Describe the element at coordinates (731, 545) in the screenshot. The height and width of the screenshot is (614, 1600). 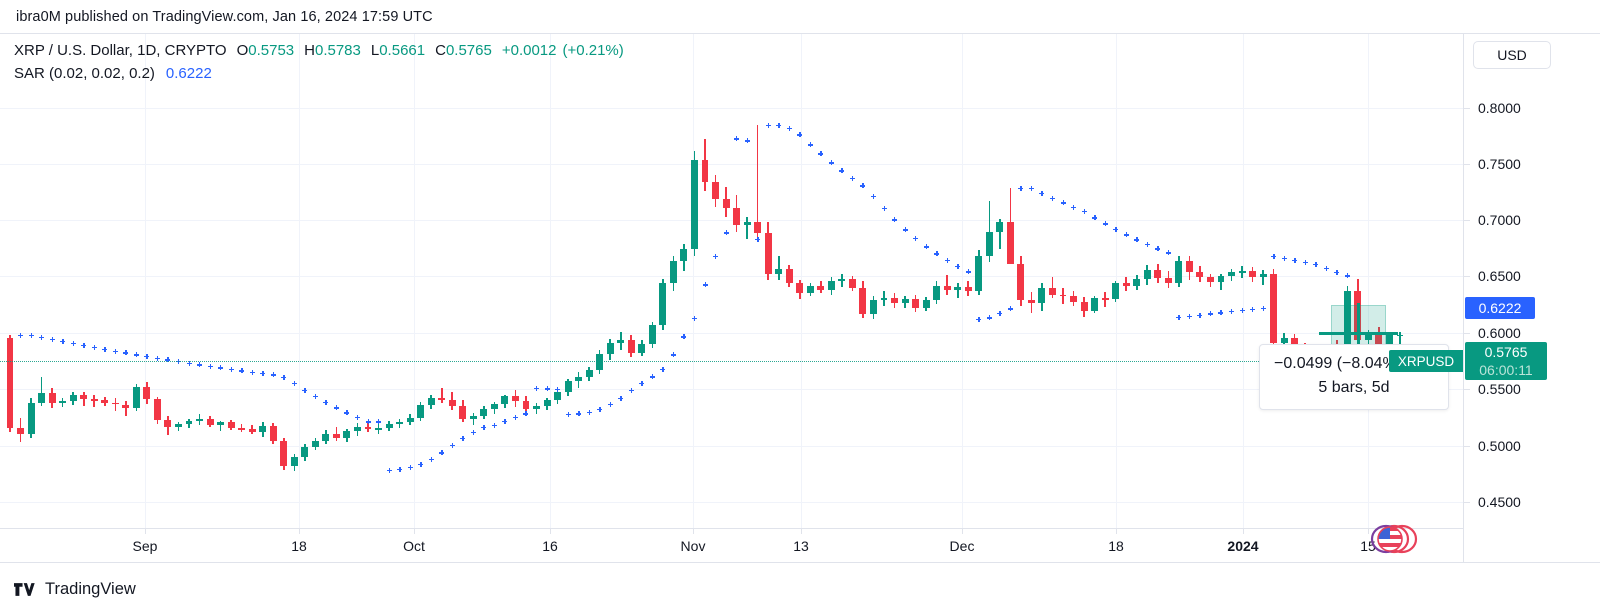
I see `time-axis: Sep 18 Oct 16 Nov 13 Dec 18 2024 15` at that location.